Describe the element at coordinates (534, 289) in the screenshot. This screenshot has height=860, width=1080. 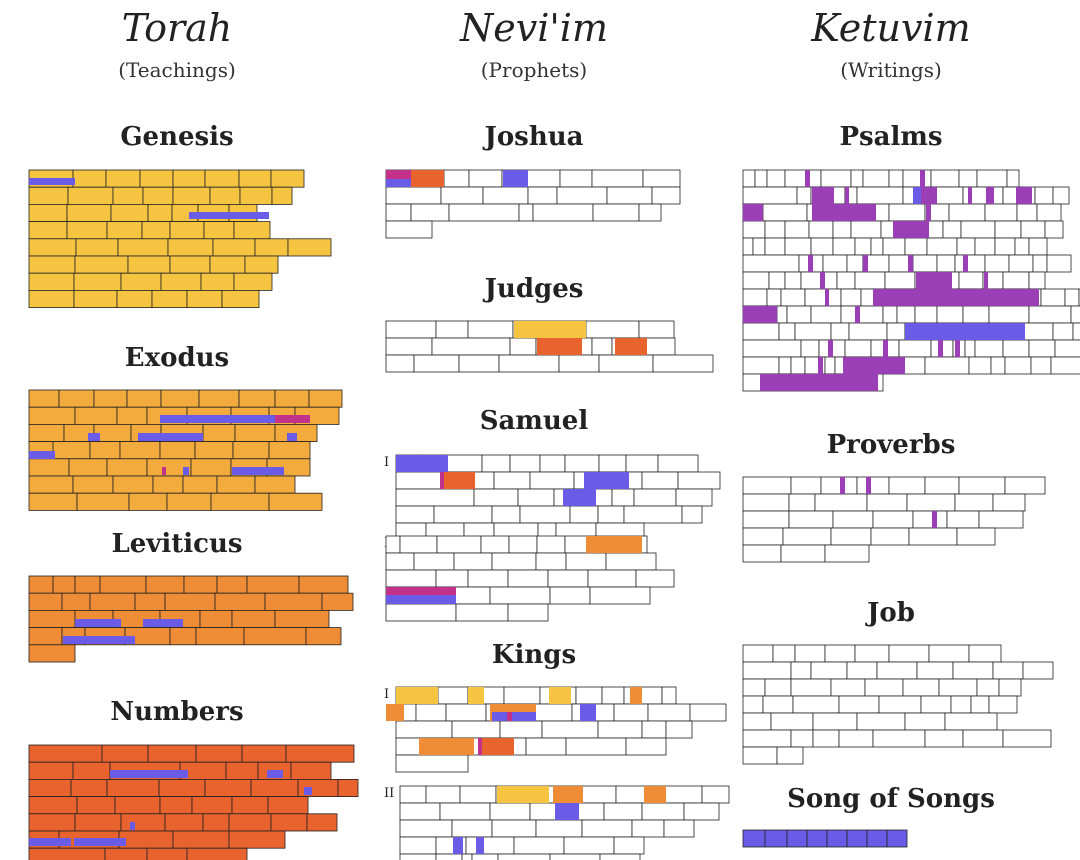
I see `book-title-judges: Judges` at that location.